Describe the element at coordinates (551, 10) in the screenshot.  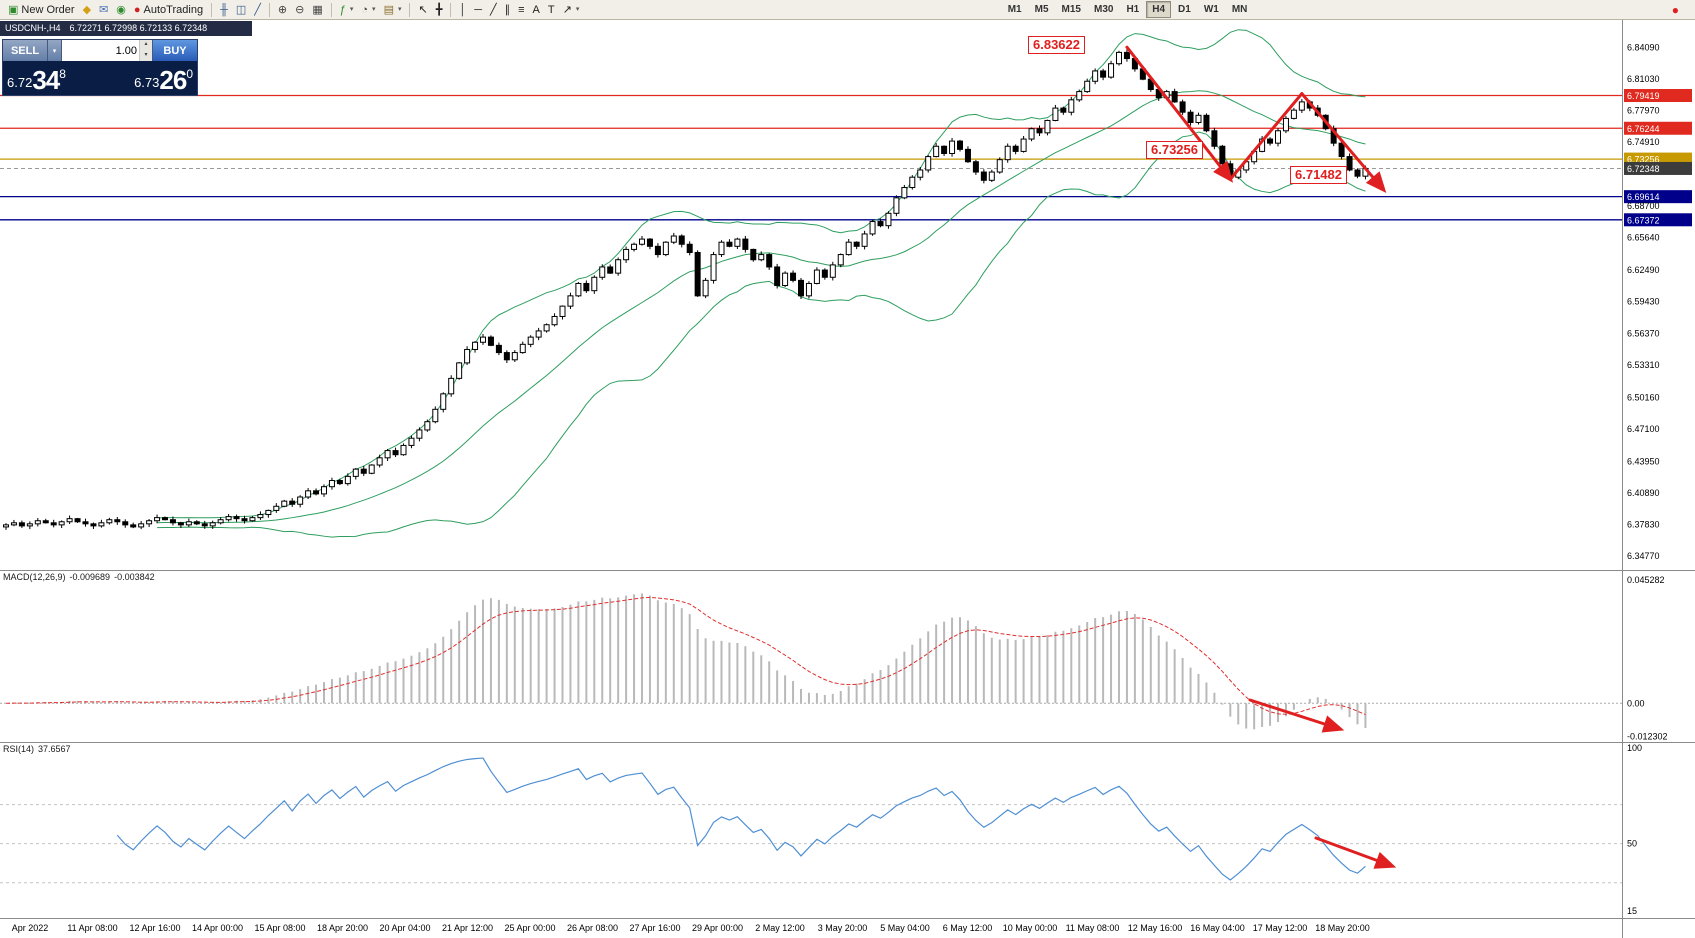
I see `label-icon: T` at that location.